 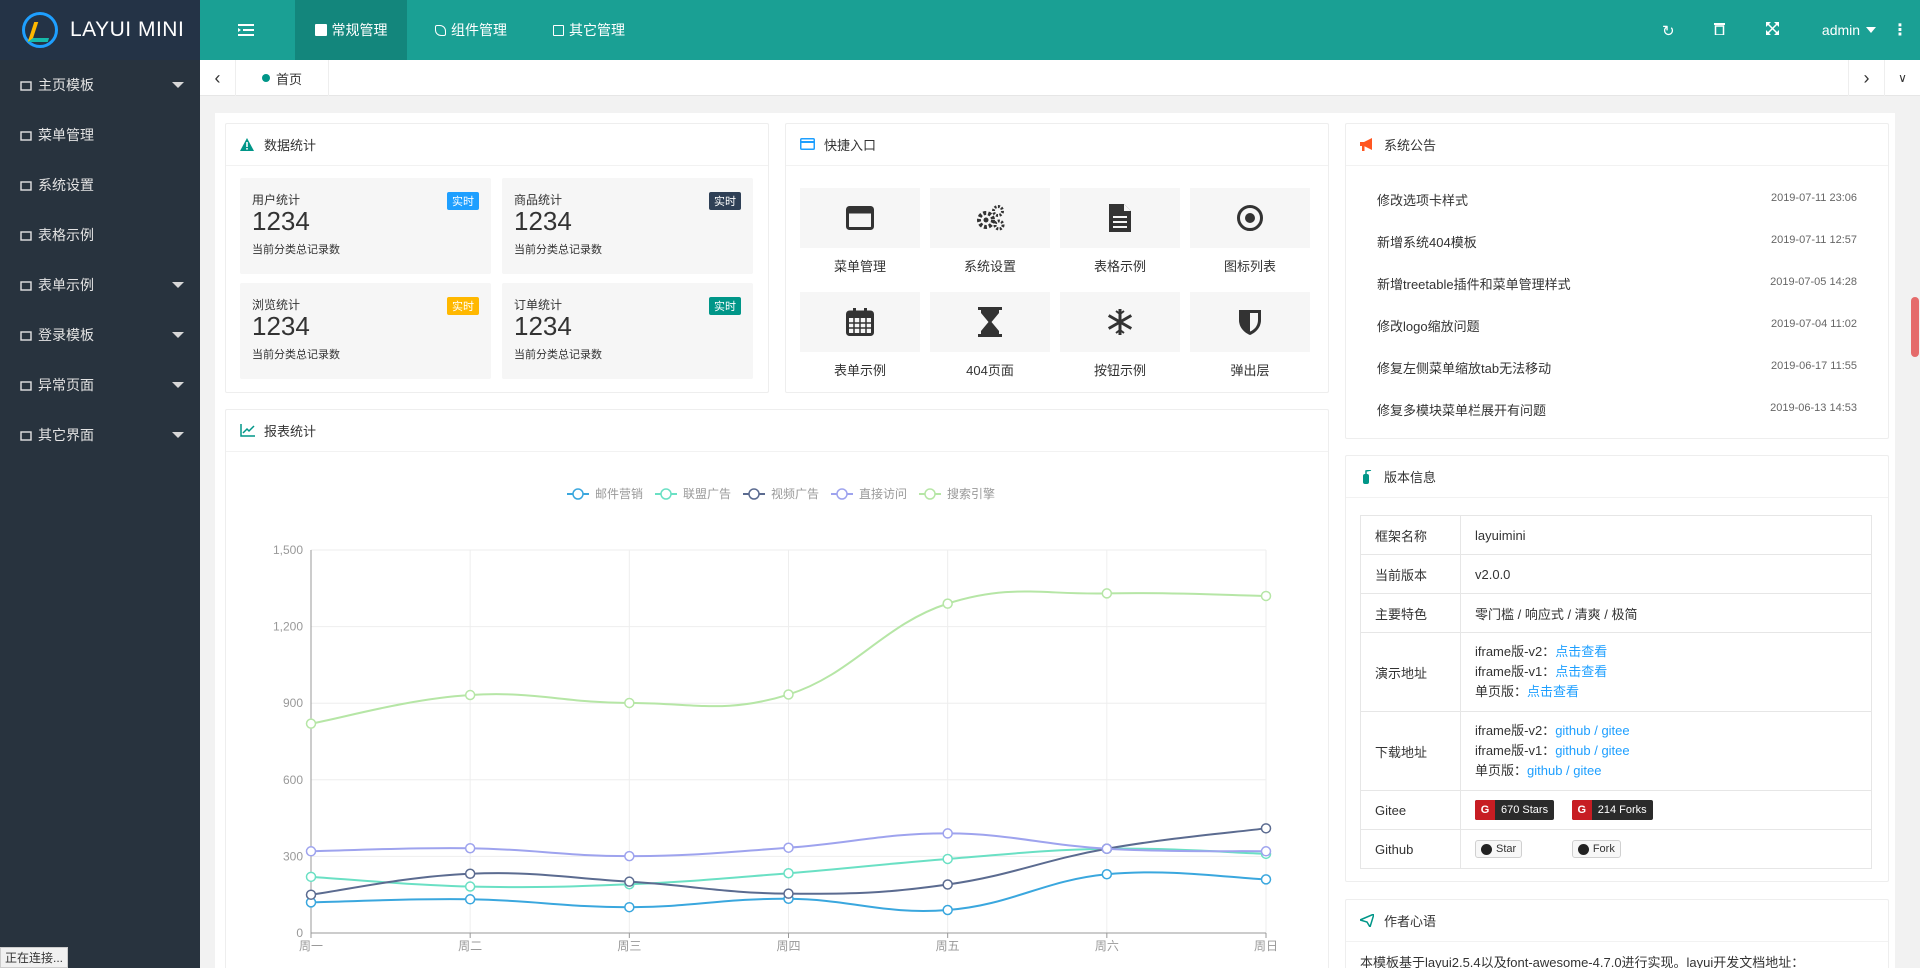 What do you see at coordinates (100, 235) in the screenshot?
I see `sidebar-item: 表格示例` at bounding box center [100, 235].